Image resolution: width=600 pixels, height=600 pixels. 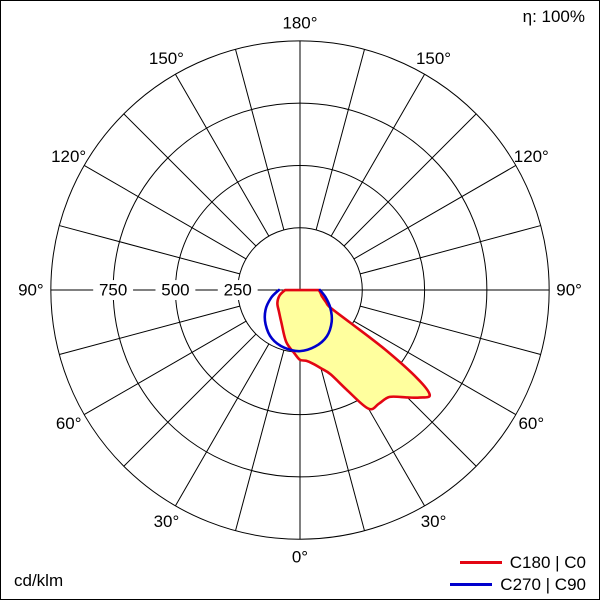 I want to click on unit-label: cd/klm, so click(x=39, y=580).